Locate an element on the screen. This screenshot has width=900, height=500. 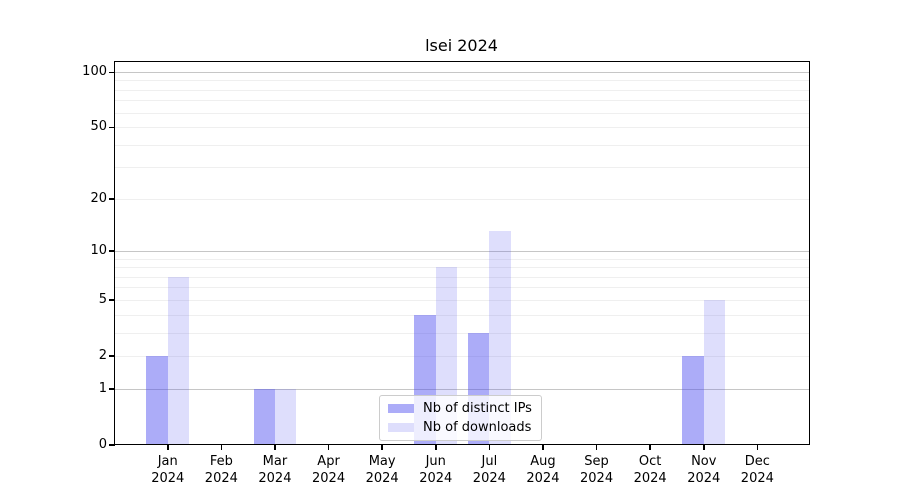
y-tick-label: 5 is located at coordinates (102, 299).